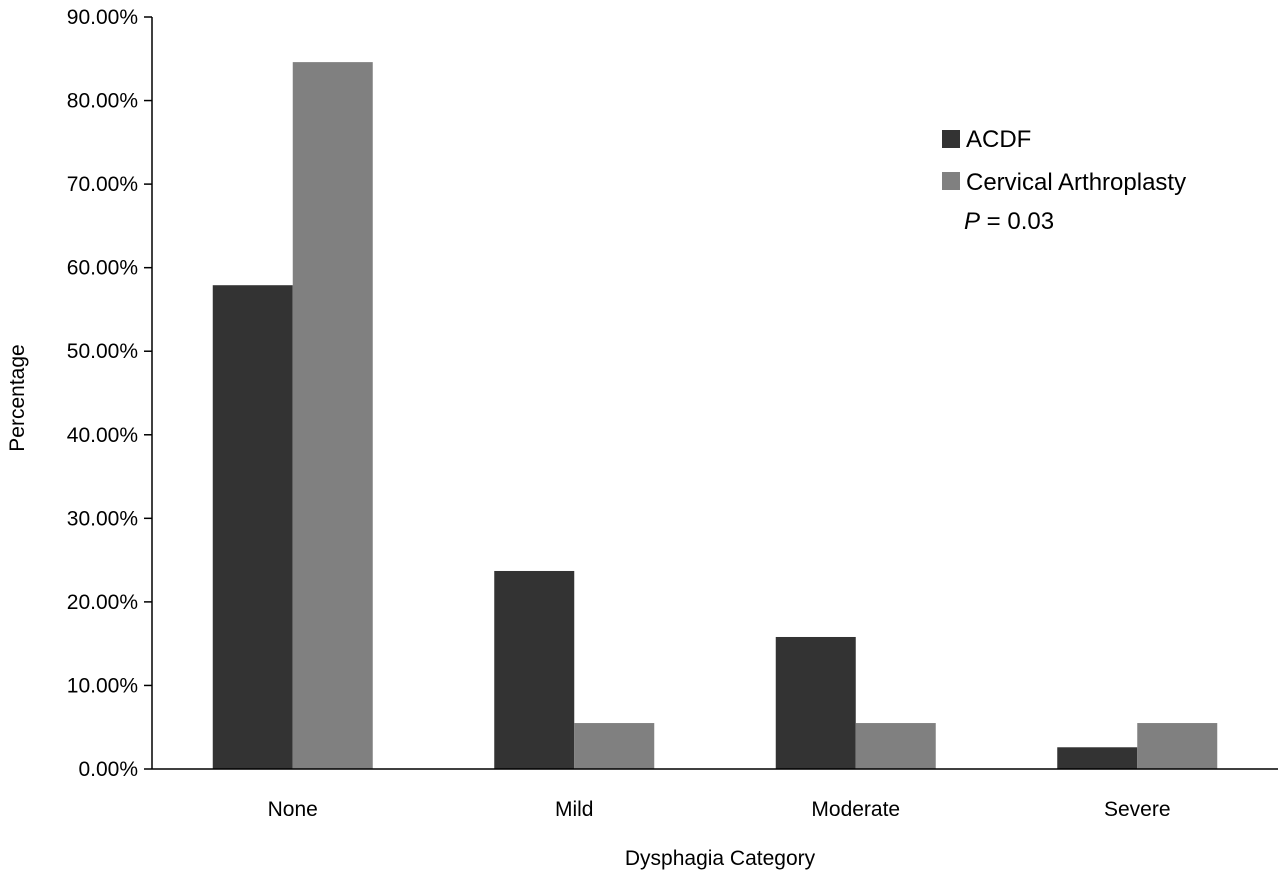 The width and height of the screenshot is (1280, 876). Describe the element at coordinates (108, 769) in the screenshot. I see `y-tick-label: 0.00%` at that location.